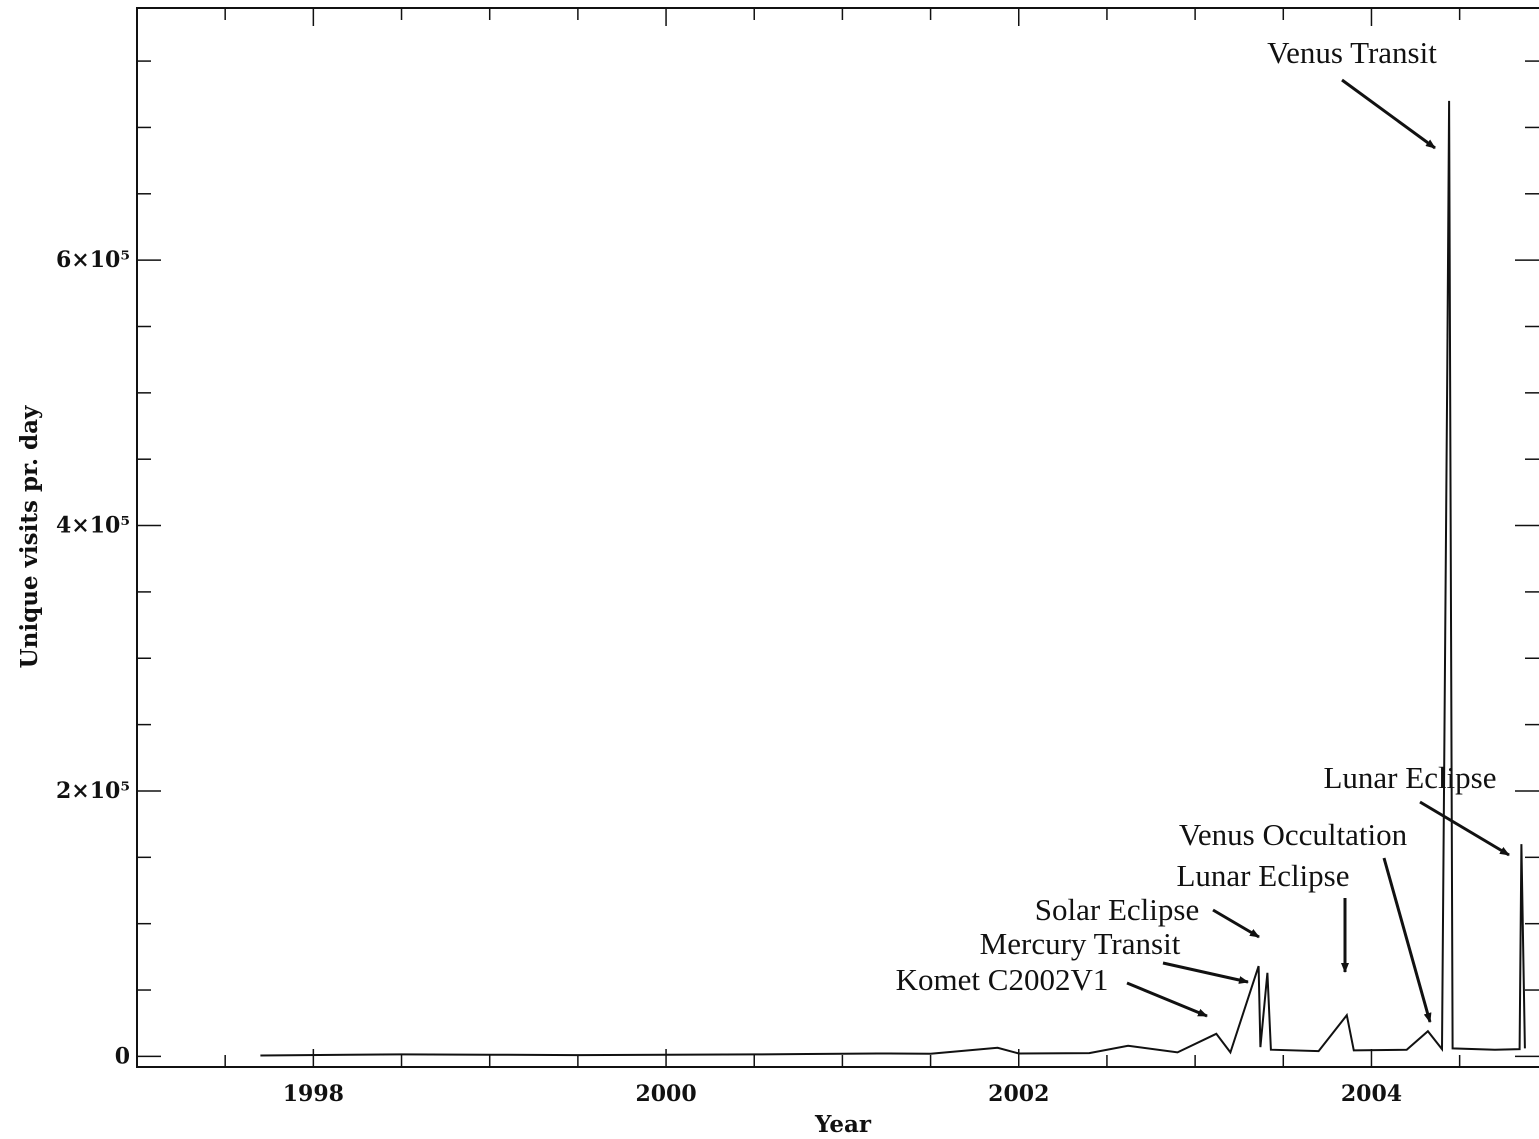  What do you see at coordinates (93, 526) in the screenshot?
I see `y-tick-label: 4×10⁵` at bounding box center [93, 526].